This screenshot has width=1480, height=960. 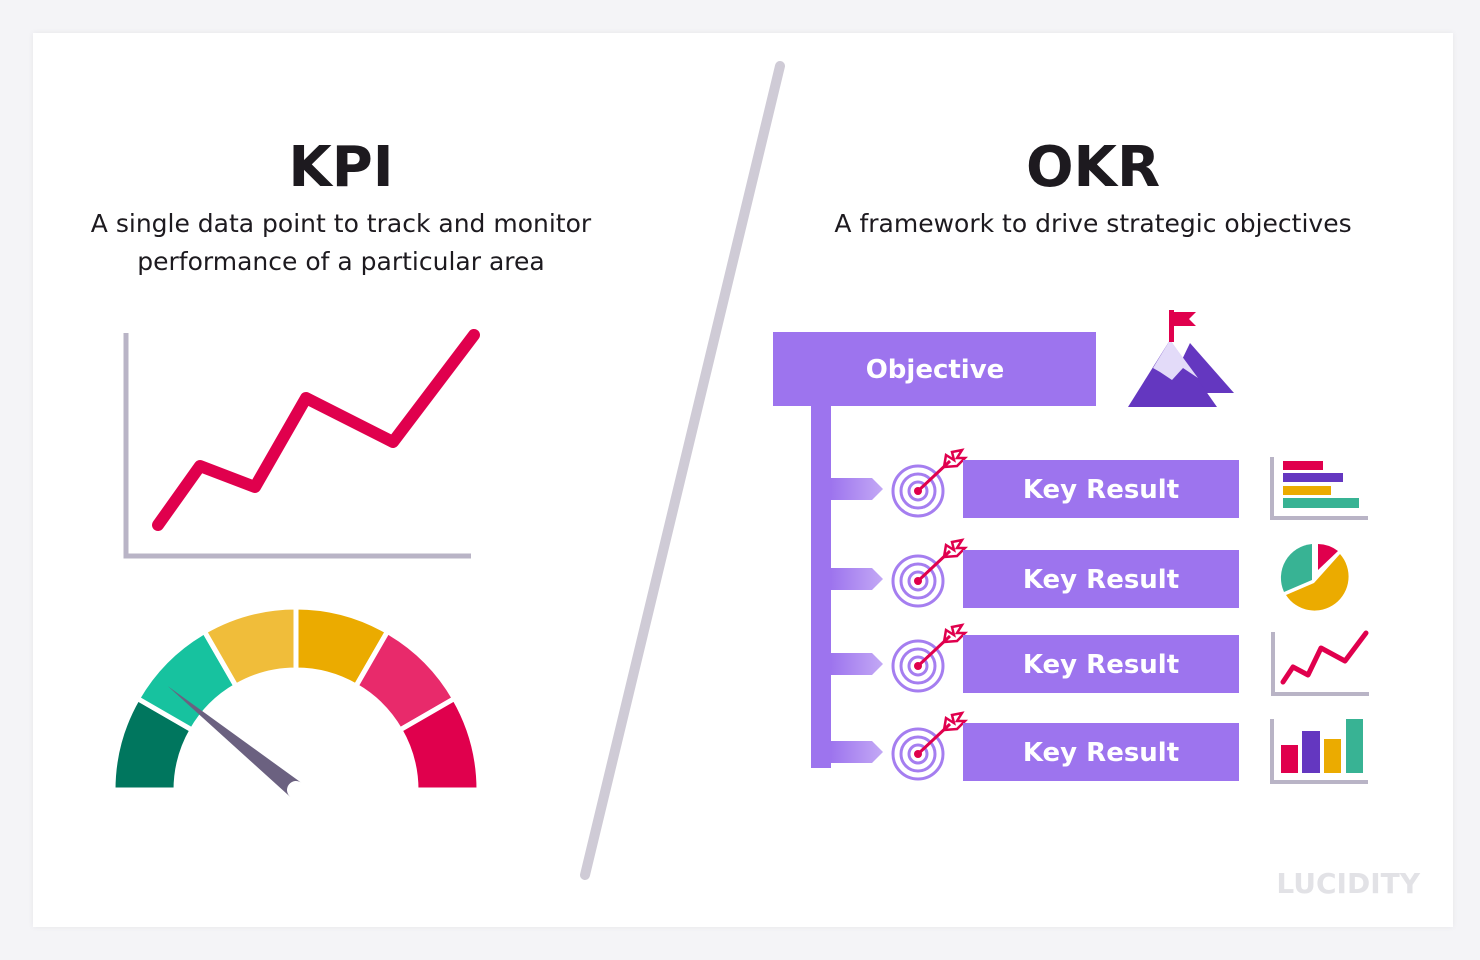 I want to click on tree-trunk, so click(x=821, y=587).